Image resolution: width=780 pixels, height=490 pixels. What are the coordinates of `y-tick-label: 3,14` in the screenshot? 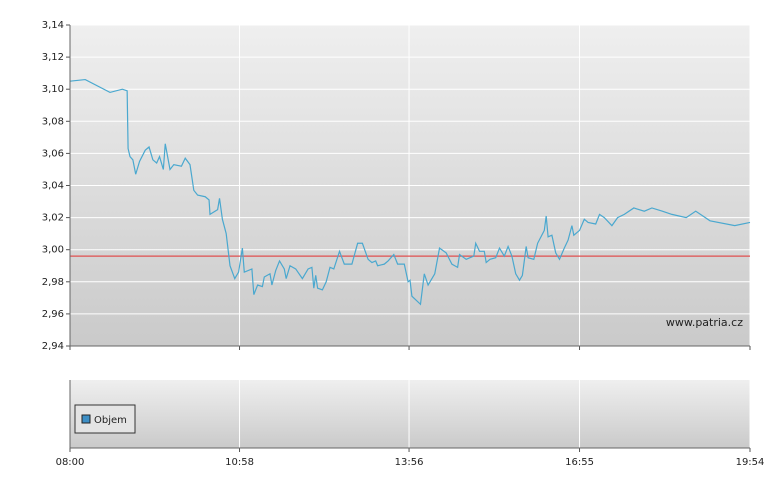 It's located at (53, 25).